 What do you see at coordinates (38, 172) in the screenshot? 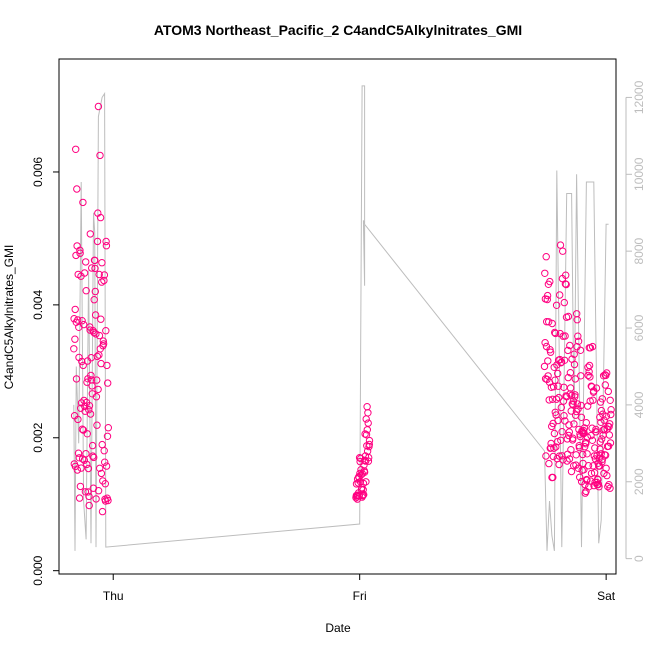
I see `y-tick-label: 0.006` at bounding box center [38, 172].